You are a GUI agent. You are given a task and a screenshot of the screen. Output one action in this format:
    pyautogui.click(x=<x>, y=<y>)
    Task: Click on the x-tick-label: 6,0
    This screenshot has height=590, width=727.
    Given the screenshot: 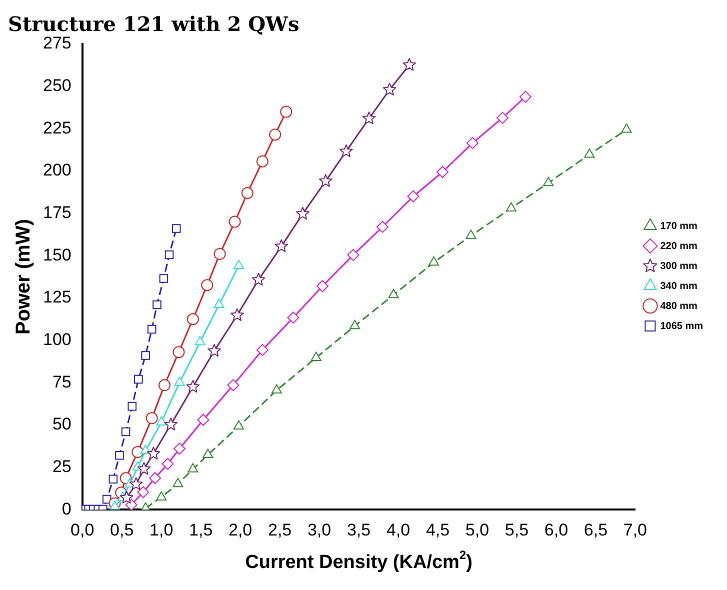 What is the action you would take?
    pyautogui.click(x=556, y=530)
    